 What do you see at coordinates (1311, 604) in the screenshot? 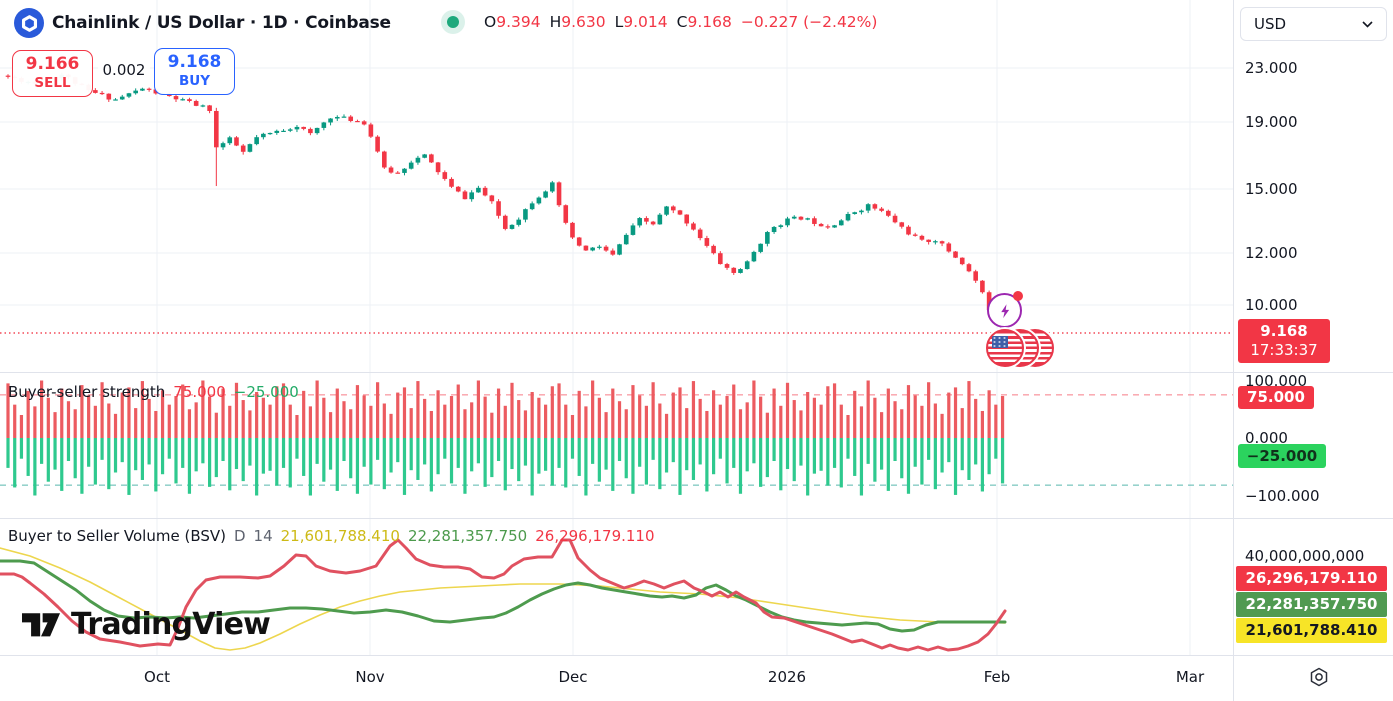
I see `bsv-green-badge: 22,281,357.750` at bounding box center [1311, 604].